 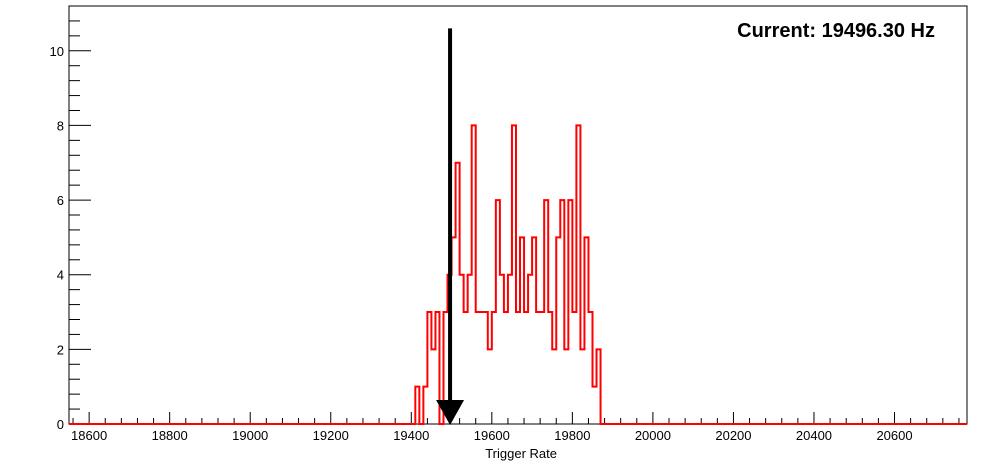 I want to click on x-tick-label: 19800, so click(x=572, y=435).